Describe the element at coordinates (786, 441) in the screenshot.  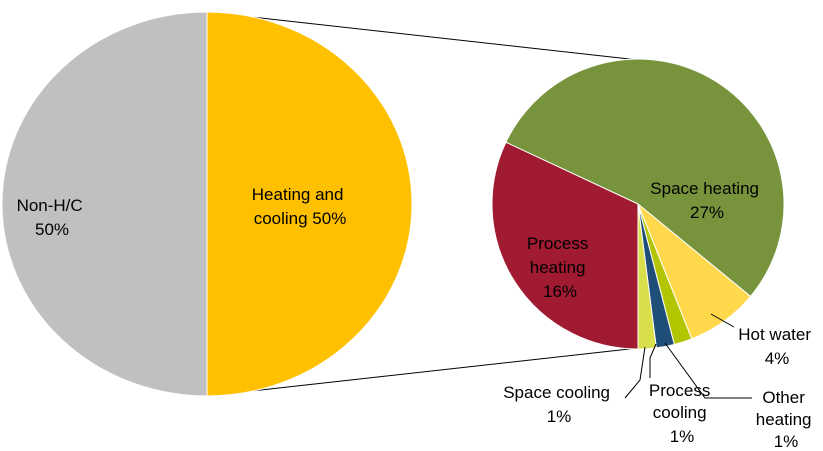
I see `label-other-heating-line3: 1%` at that location.